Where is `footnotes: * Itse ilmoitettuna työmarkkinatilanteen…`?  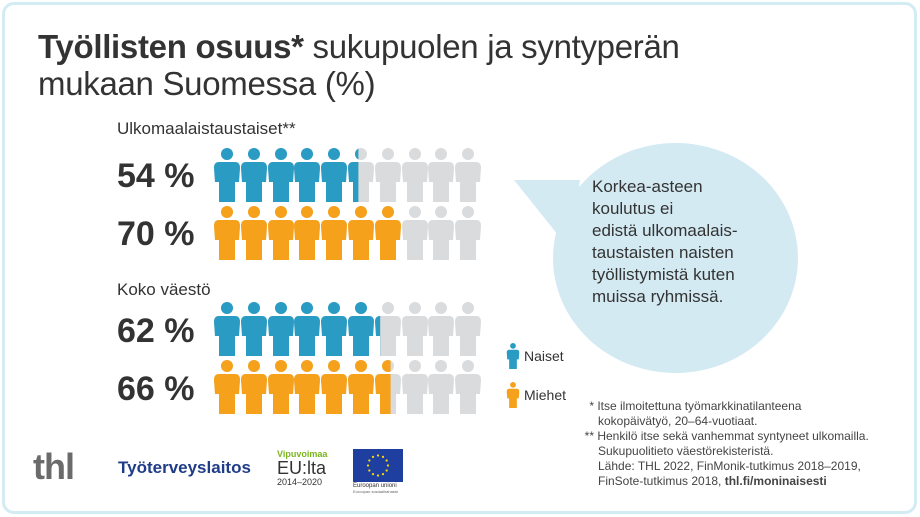 footnotes: * Itse ilmoitettuna työmarkkinatilanteen… is located at coordinates (724, 444).